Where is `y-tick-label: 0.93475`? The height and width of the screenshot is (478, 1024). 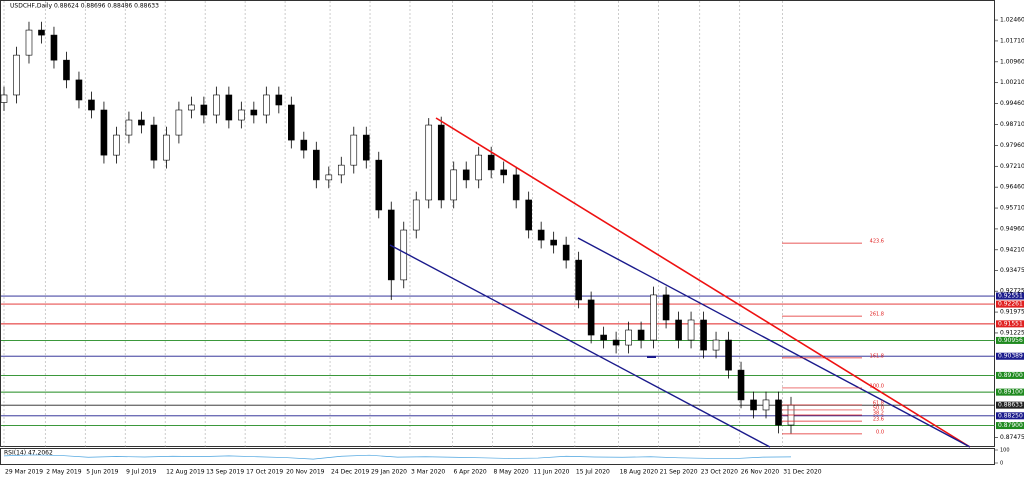 y-tick-label: 0.93475 is located at coordinates (1012, 270).